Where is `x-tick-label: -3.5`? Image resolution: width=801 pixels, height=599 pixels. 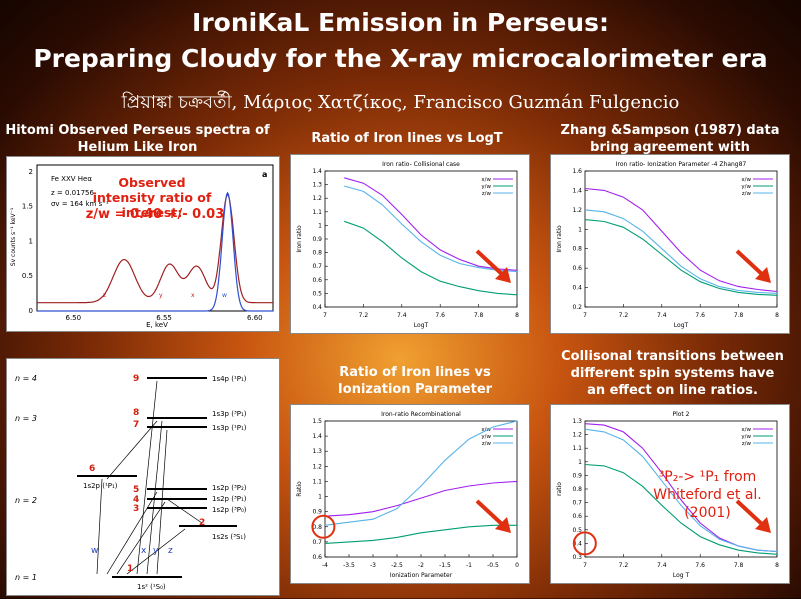 x-tick-label: -3.5 is located at coordinates (349, 565).